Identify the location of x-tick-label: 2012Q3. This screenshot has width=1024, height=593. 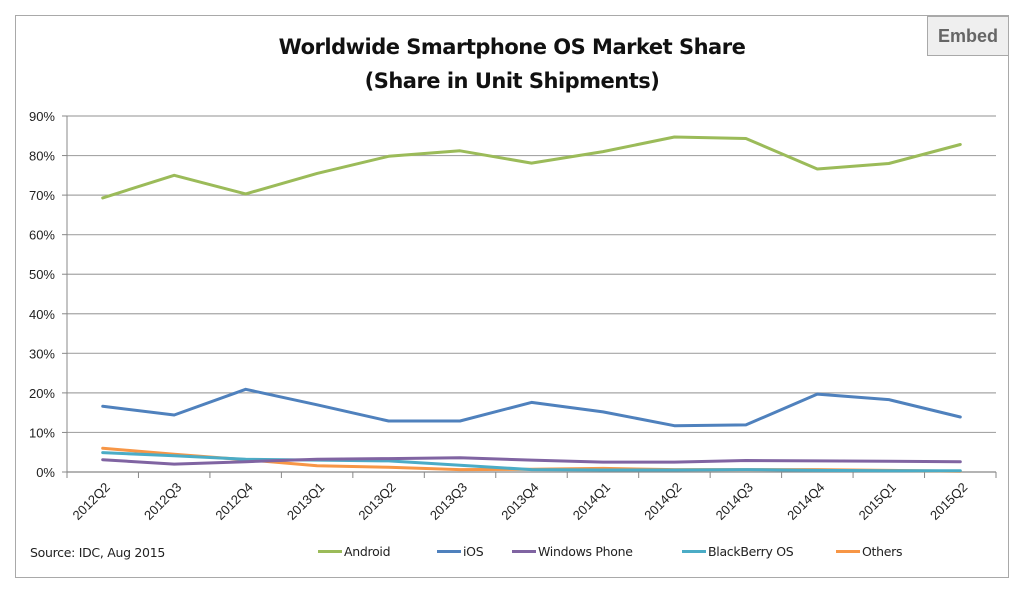
(162, 501).